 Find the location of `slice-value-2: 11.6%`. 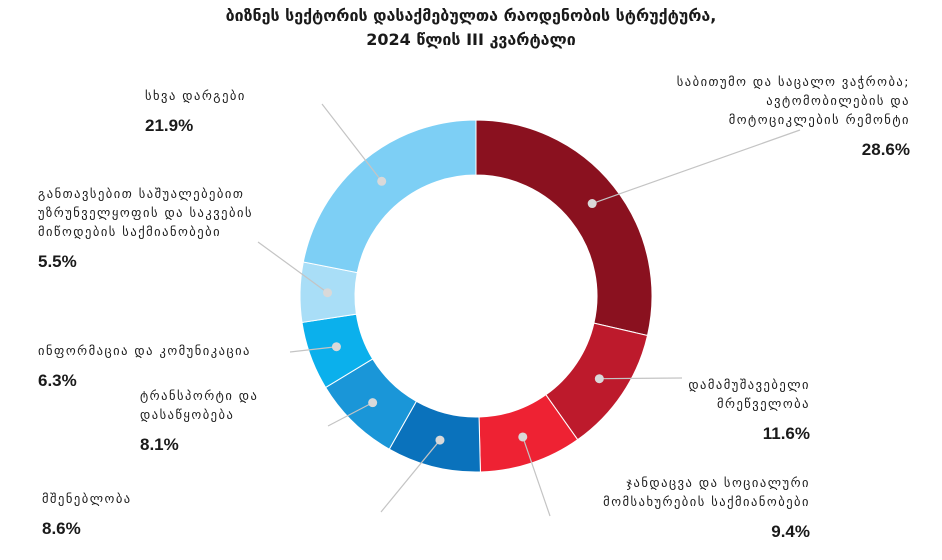

slice-value-2: 11.6% is located at coordinates (786, 433).